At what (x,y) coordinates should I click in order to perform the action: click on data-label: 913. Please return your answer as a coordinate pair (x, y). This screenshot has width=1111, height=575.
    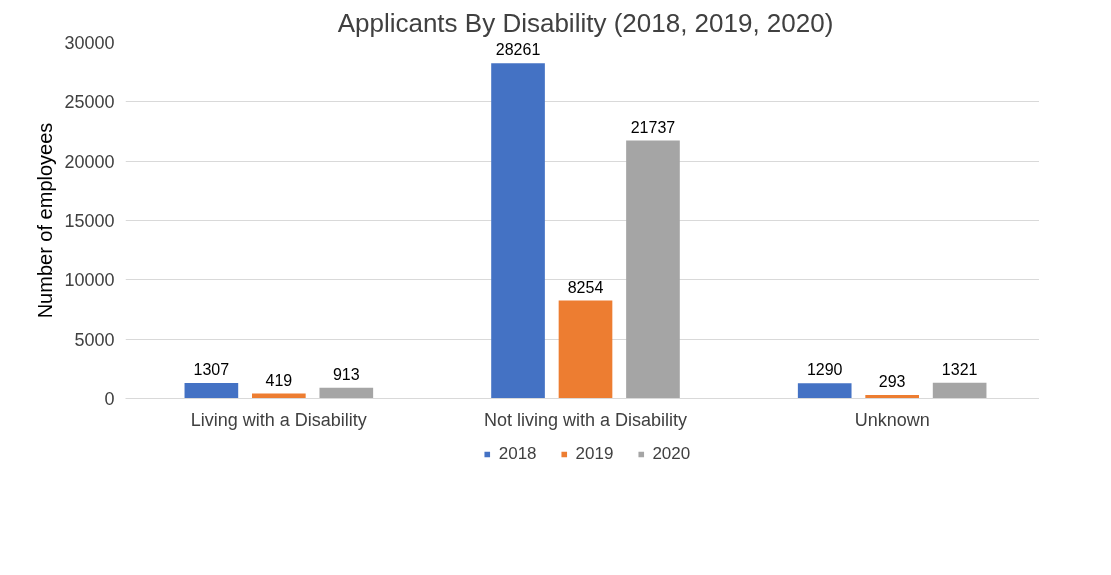
    Looking at the image, I should click on (346, 374).